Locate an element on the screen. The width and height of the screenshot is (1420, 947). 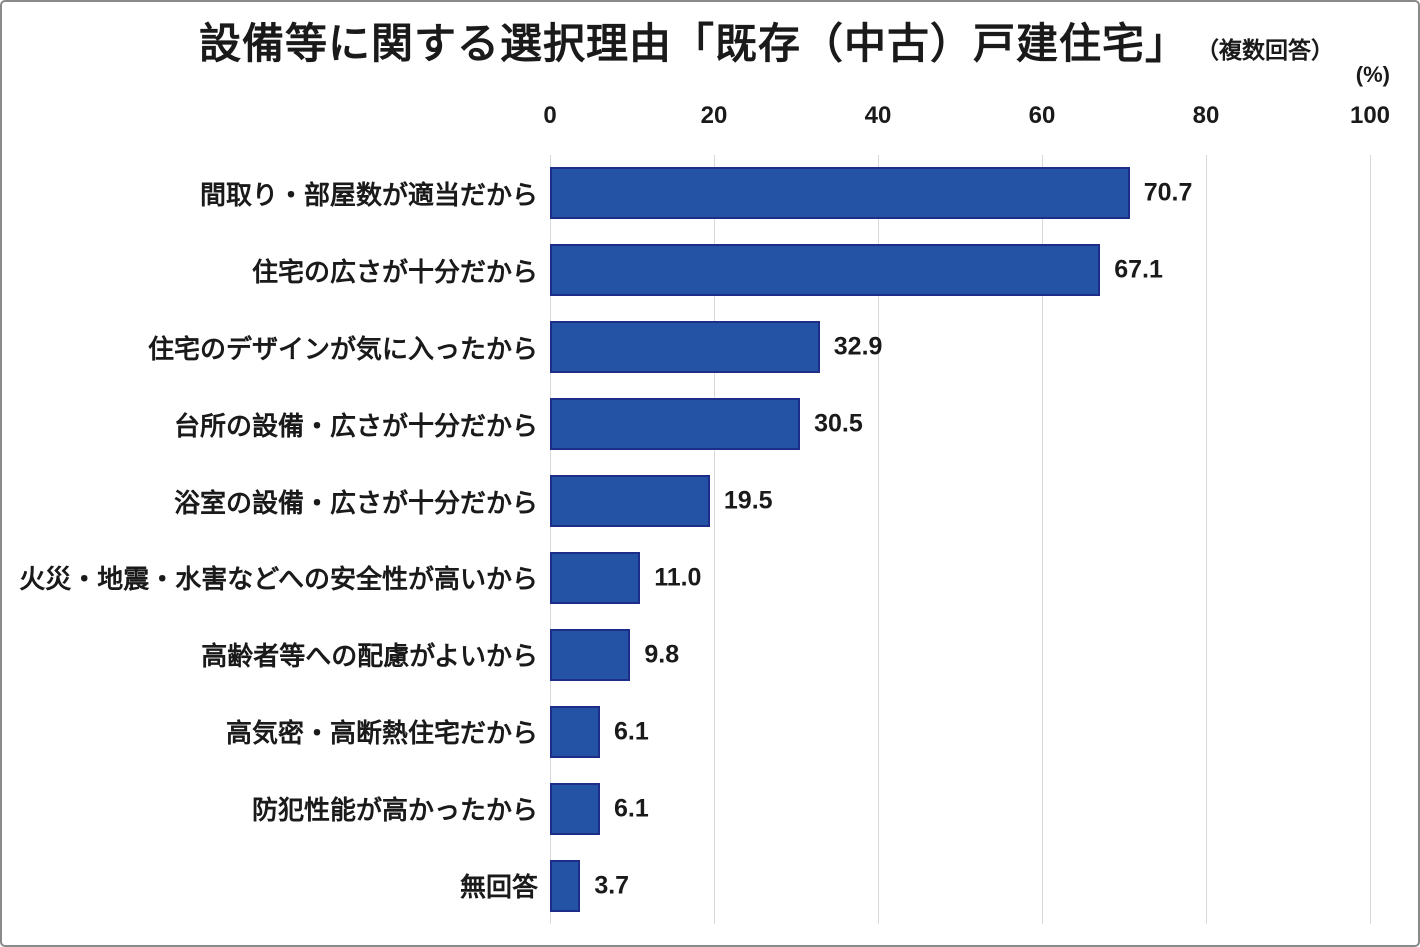
category-label: 火災・地震・水害などへの安全性が高いから is located at coordinates (278, 579).